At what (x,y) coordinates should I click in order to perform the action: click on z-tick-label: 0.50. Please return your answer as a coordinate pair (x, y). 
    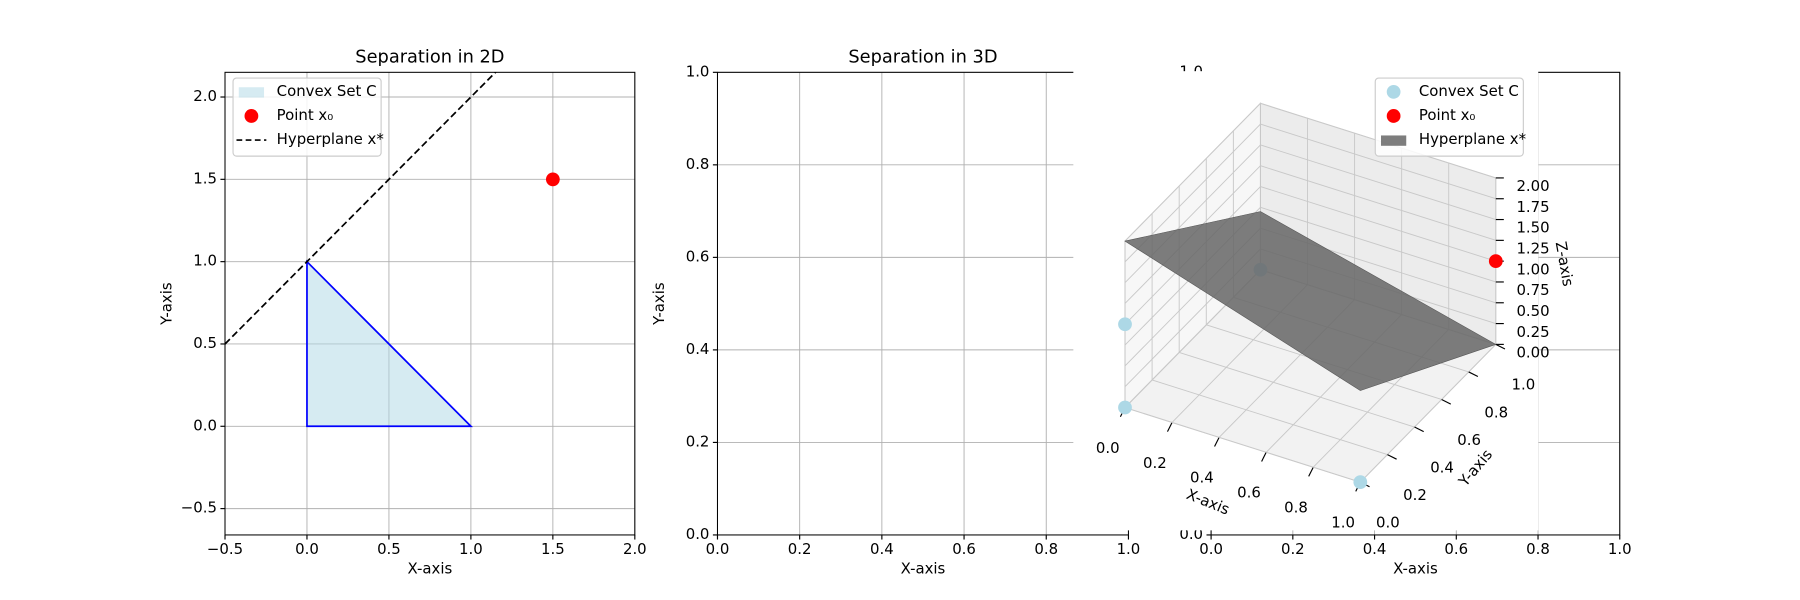
    Looking at the image, I should click on (1532, 311).